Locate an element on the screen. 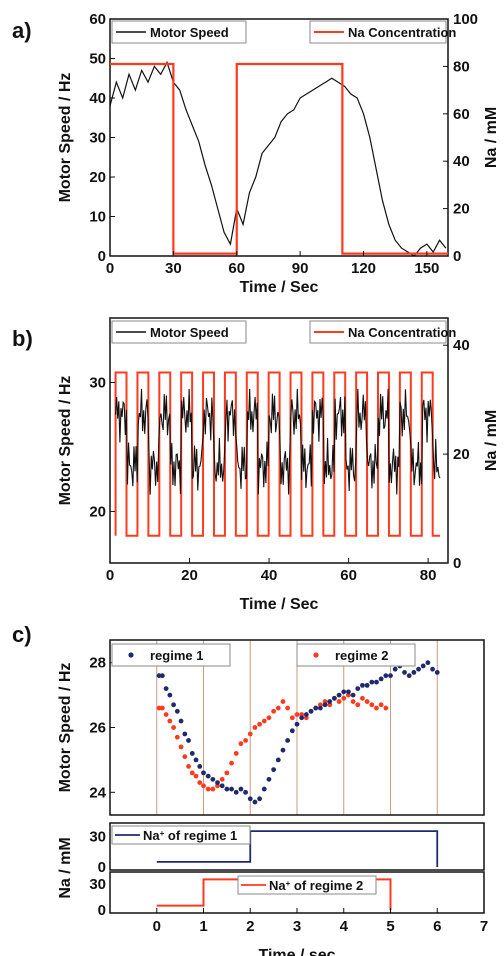  plot-frame-na1 is located at coordinates (297, 846).